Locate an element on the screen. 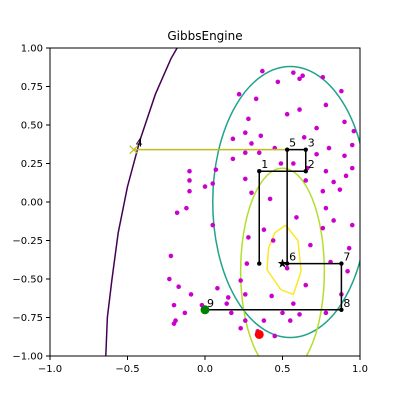 The height and width of the screenshot is (400, 400). y-tick-label: 0.00 is located at coordinates (32, 203).